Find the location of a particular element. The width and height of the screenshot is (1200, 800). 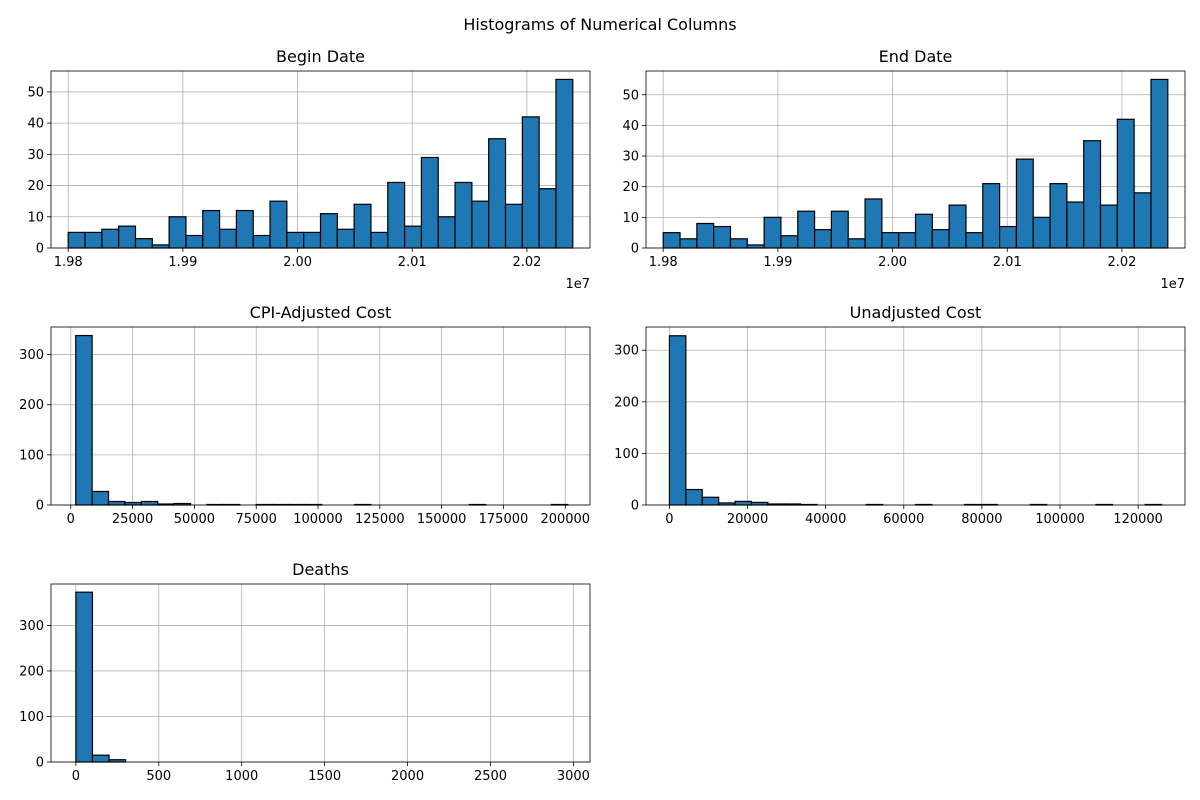

x-tick-label: 120000 is located at coordinates (1138, 519).